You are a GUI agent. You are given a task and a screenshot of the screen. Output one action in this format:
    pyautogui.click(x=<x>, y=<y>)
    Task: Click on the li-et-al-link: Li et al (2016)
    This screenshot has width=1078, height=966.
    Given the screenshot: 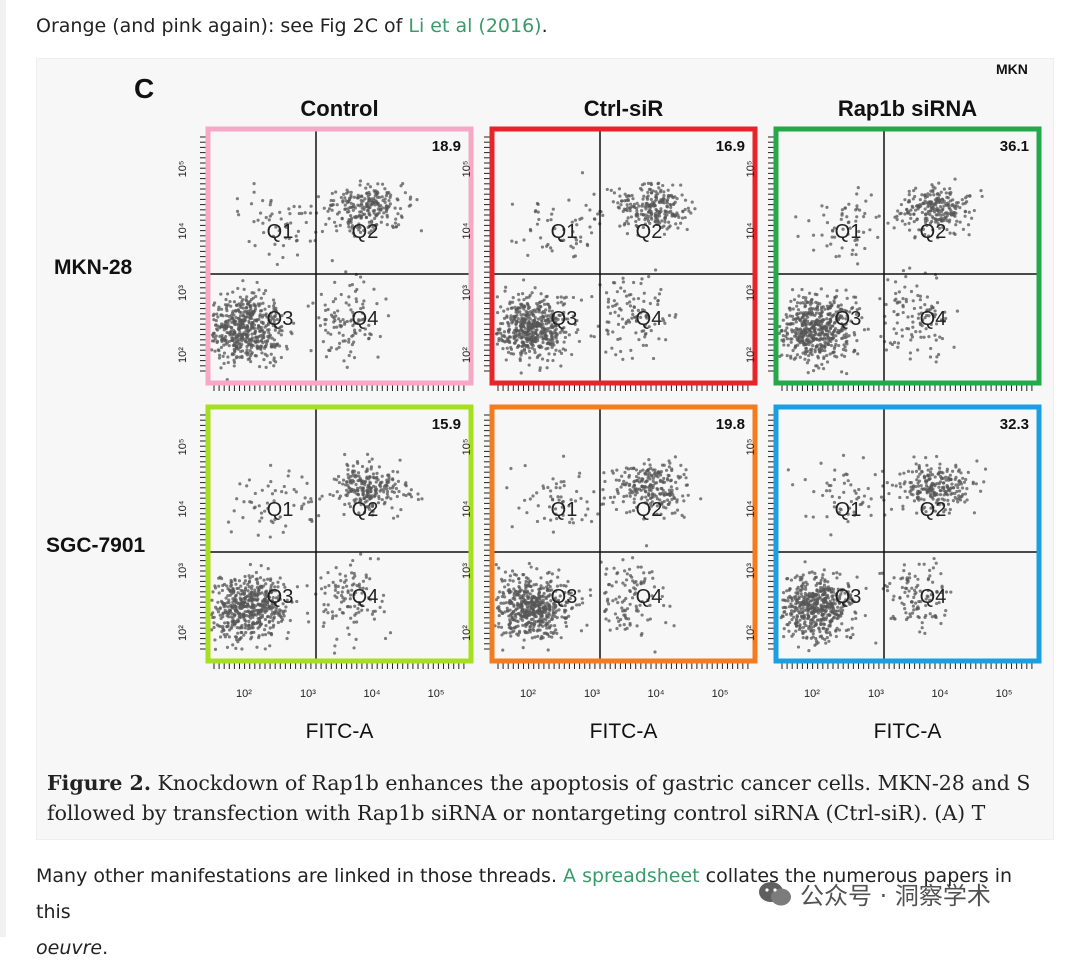 What is the action you would take?
    pyautogui.click(x=474, y=26)
    